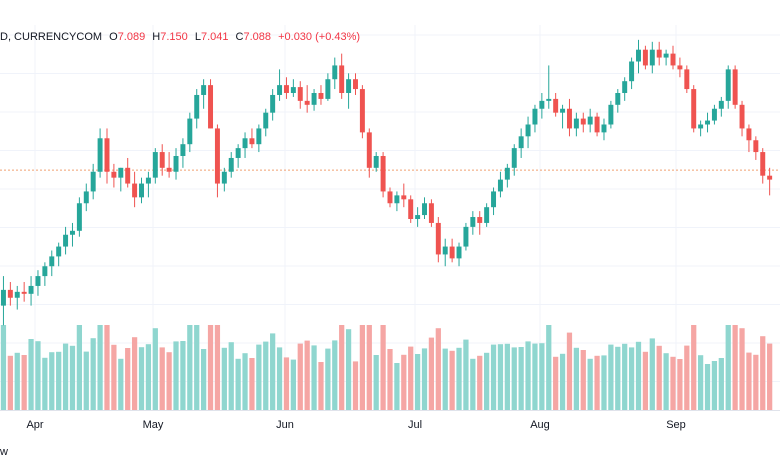 Image resolution: width=780 pixels, height=470 pixels. Describe the element at coordinates (540, 425) in the screenshot. I see `x-tick-label: Aug` at that location.